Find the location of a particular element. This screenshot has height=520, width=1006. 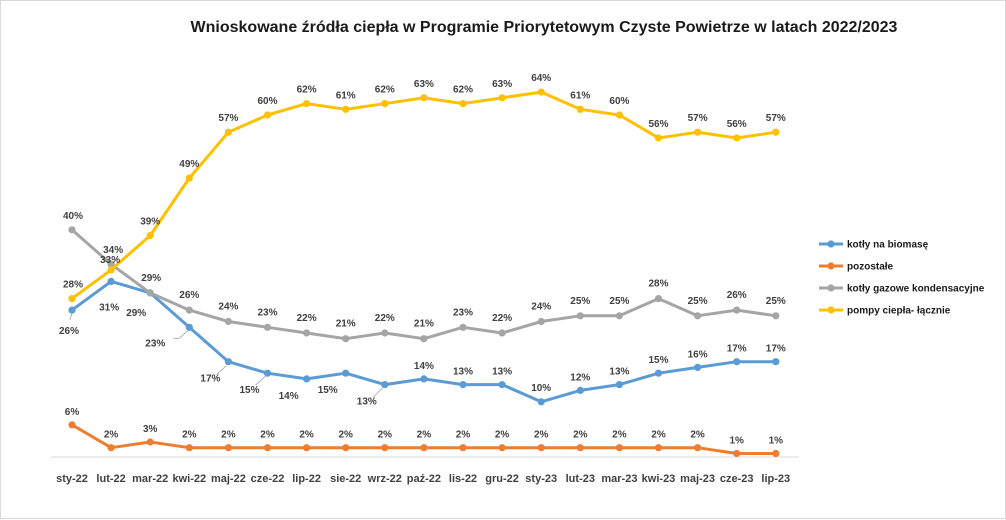

legend-label: pompy ciepła- łącznie is located at coordinates (899, 311).